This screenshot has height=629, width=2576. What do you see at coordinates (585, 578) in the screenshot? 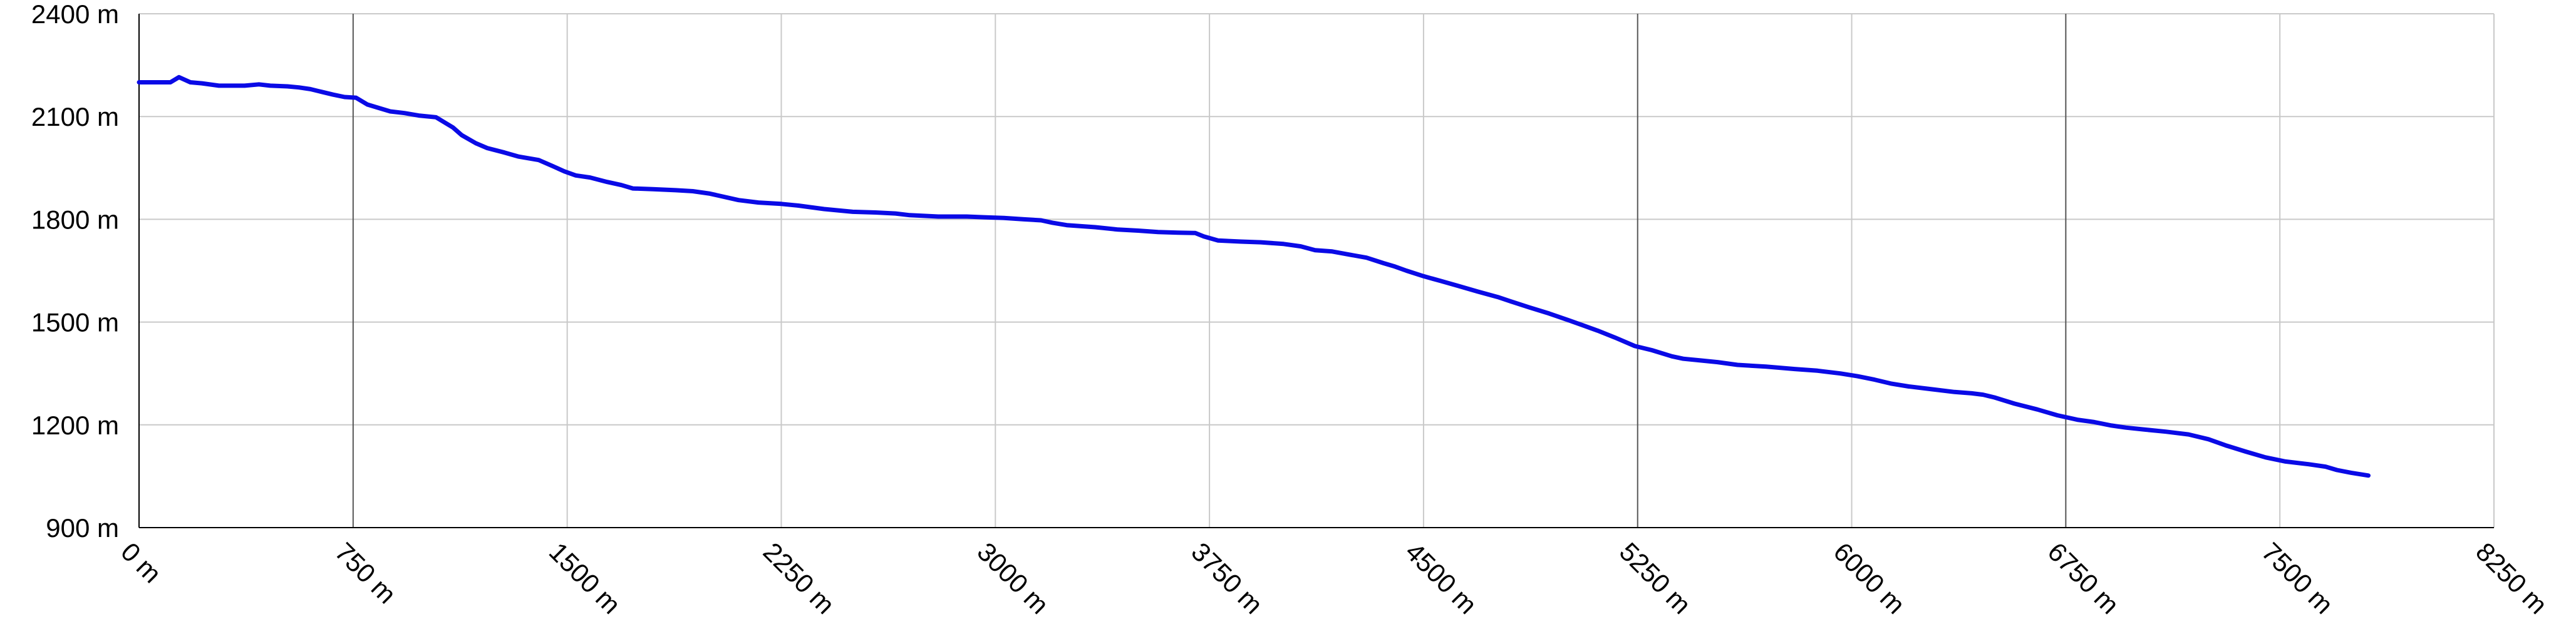
I see `x-tick-label: 1500 m` at bounding box center [585, 578].